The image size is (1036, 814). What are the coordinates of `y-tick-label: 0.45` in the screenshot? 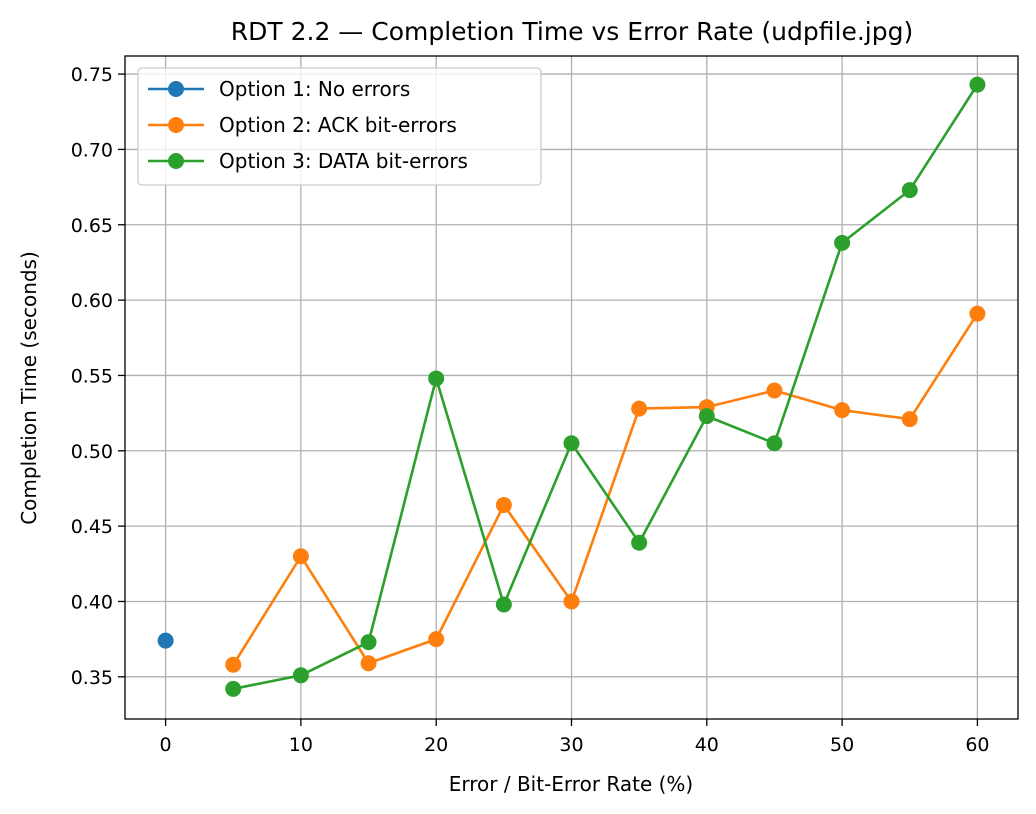 It's located at (92, 527).